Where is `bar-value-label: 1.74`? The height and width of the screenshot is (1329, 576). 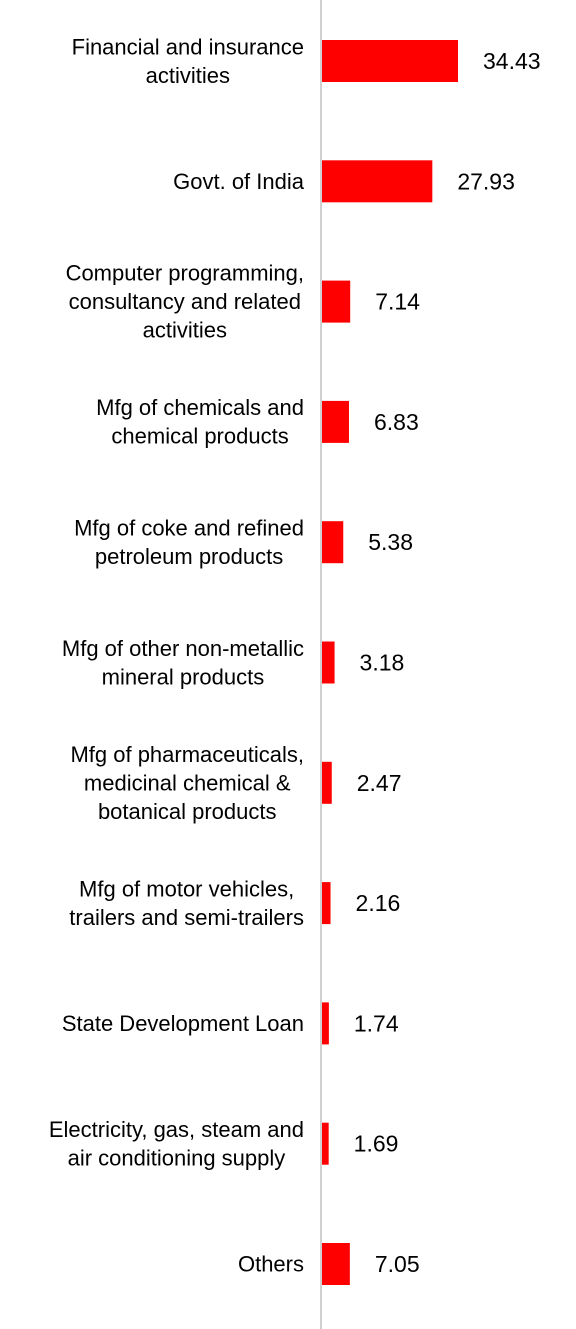 bar-value-label: 1.74 is located at coordinates (376, 1023).